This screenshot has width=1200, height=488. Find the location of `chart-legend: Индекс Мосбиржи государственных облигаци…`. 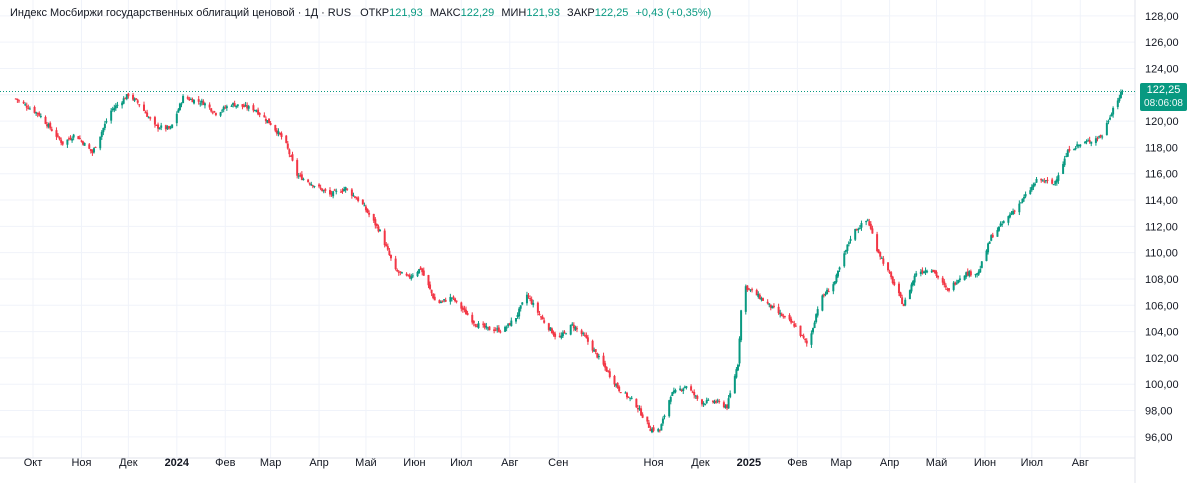

chart-legend: Индекс Мосбиржи государственных облигаци… is located at coordinates (360, 13).